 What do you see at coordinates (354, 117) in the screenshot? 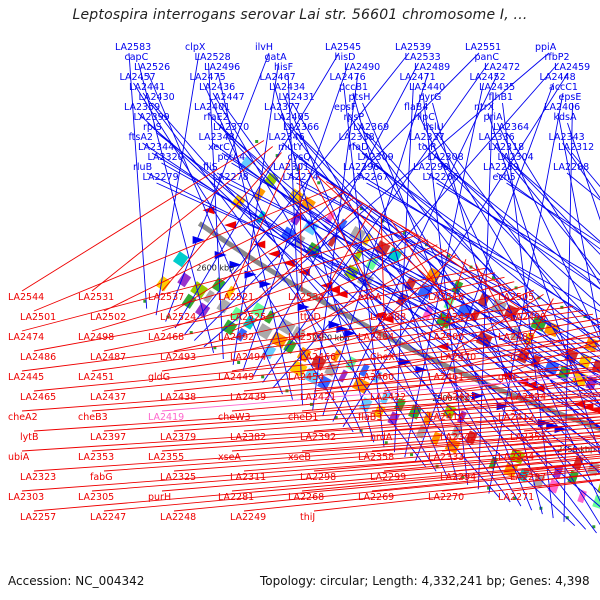
I see `gene-label: rpsP` at bounding box center [354, 117].